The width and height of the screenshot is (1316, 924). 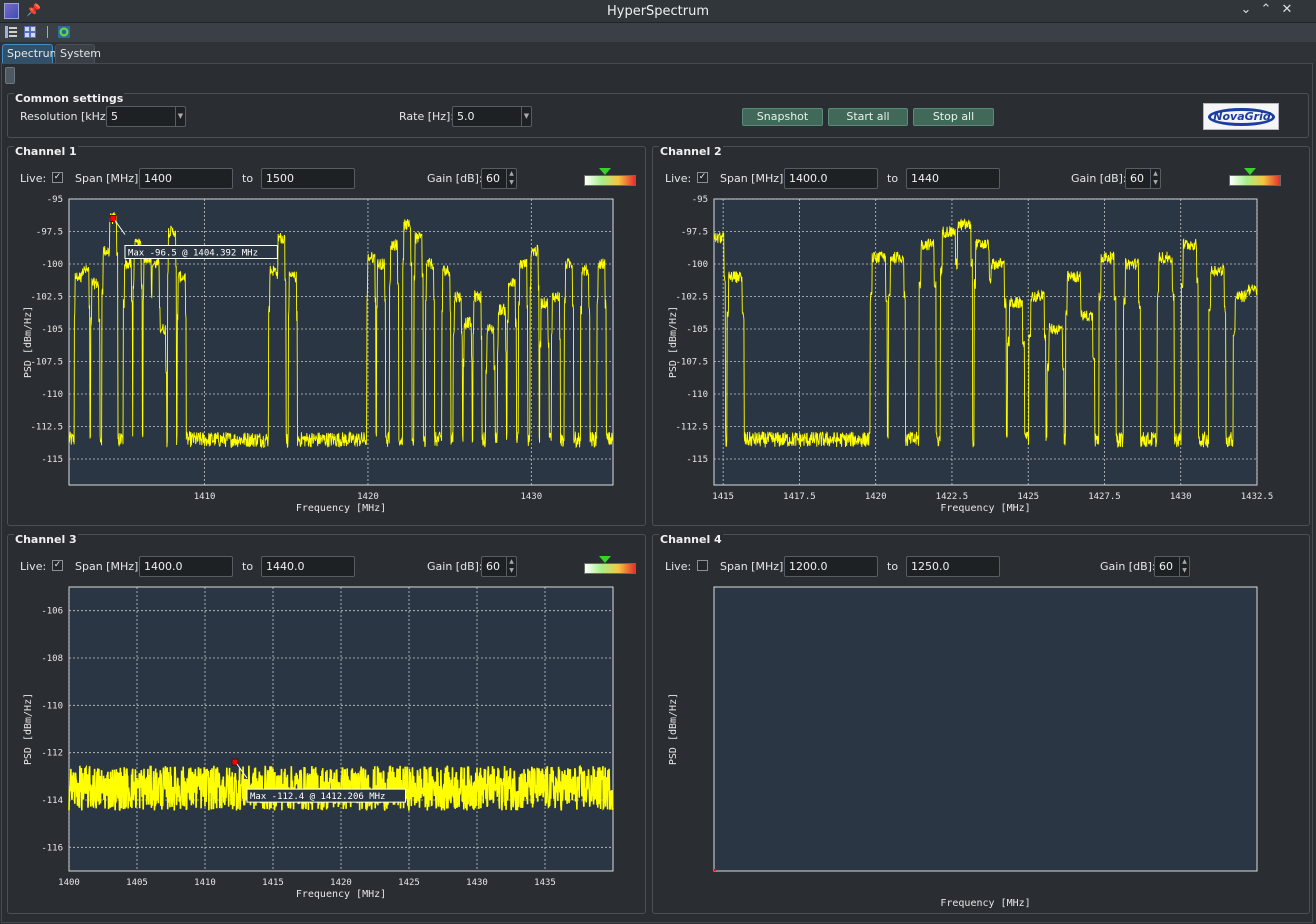 I want to click on toolbar, so click(x=658, y=32).